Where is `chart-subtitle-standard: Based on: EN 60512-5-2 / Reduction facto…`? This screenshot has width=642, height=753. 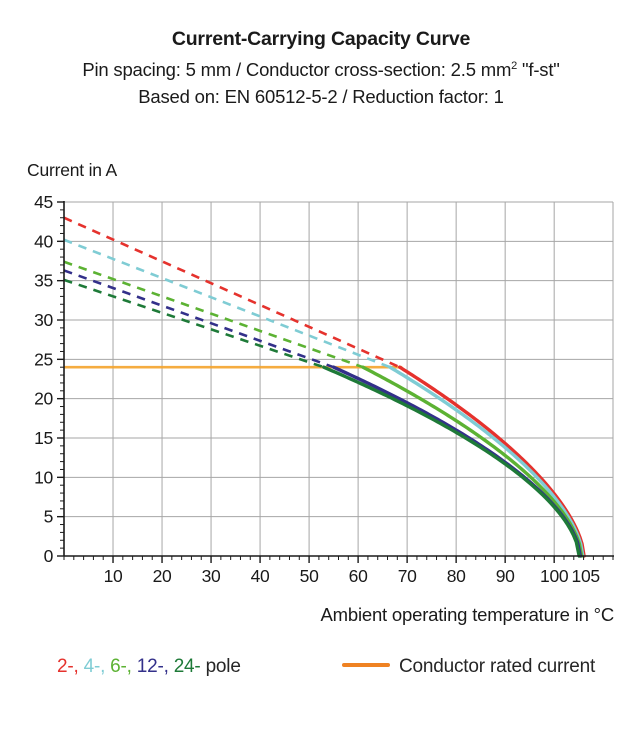
chart-subtitle-standard: Based on: EN 60512-5-2 / Reduction facto… is located at coordinates (321, 97).